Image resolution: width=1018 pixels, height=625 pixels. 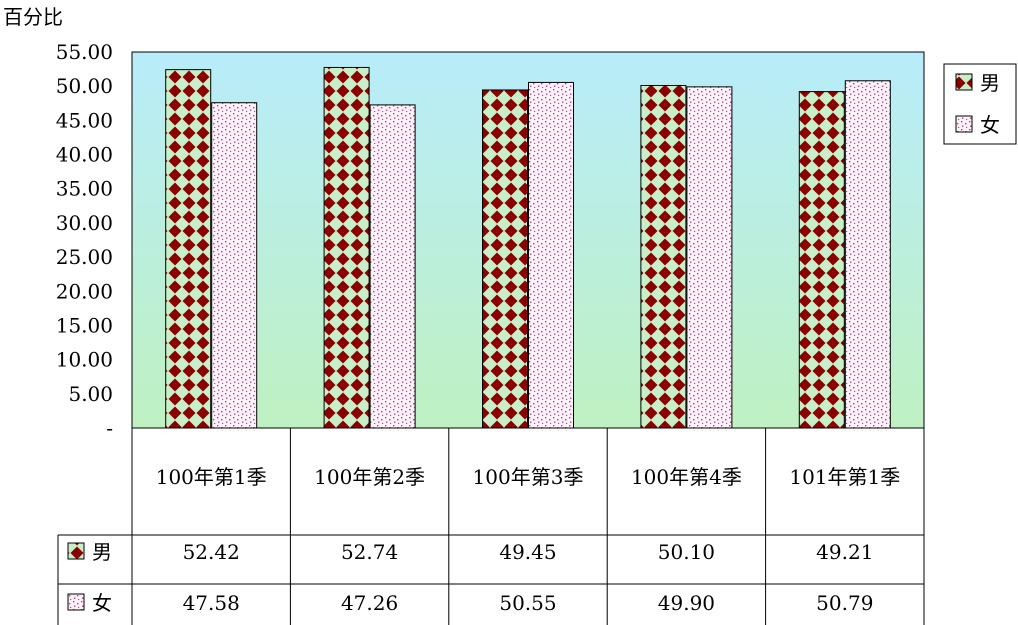 What do you see at coordinates (964, 124) in the screenshot?
I see `legend-swatch-female` at bounding box center [964, 124].